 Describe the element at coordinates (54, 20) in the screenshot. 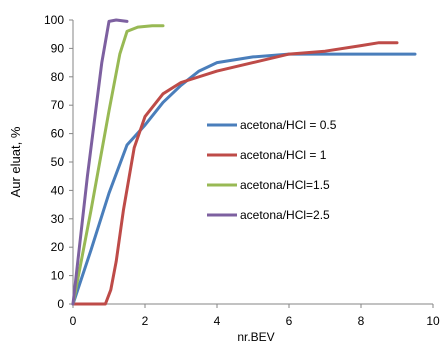

I see `y-tick-label: 100` at that location.